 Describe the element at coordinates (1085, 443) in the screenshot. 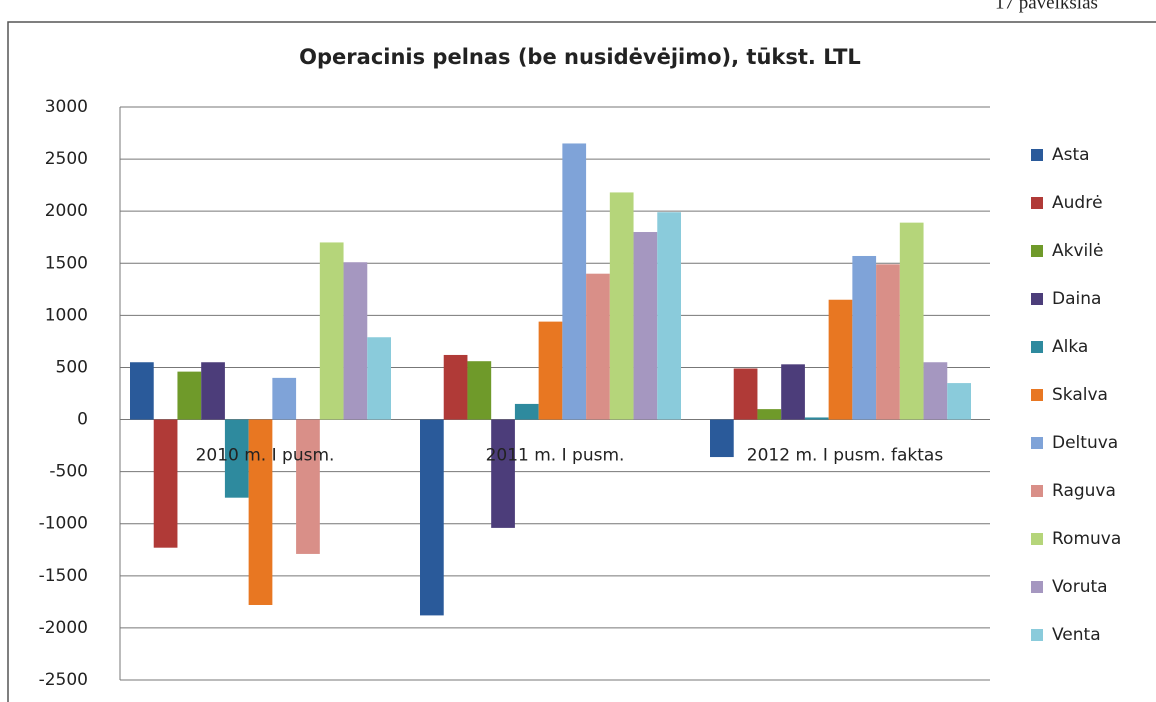

I see `legend-label: Deltuva` at that location.